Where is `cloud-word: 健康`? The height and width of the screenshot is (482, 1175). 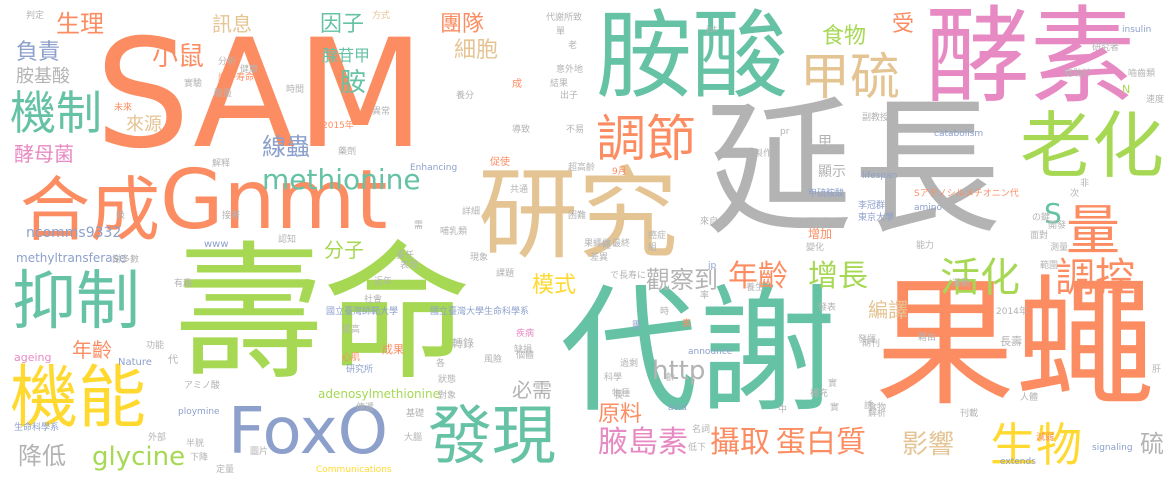 cloud-word: 健康 is located at coordinates (249, 70).